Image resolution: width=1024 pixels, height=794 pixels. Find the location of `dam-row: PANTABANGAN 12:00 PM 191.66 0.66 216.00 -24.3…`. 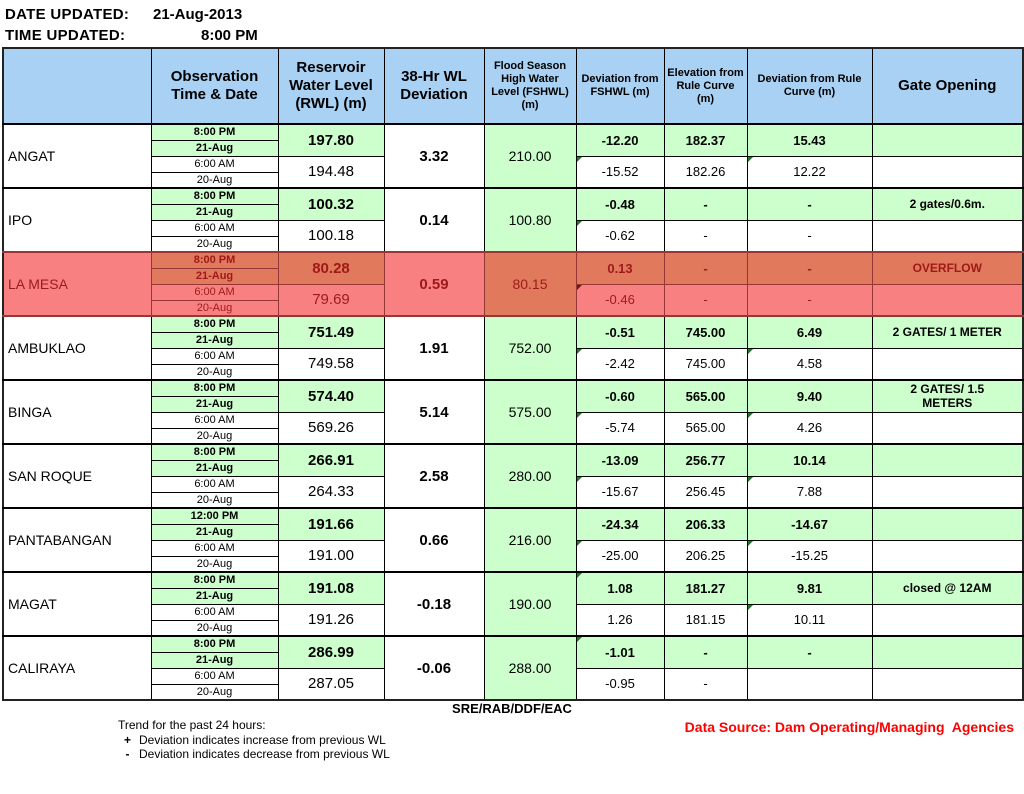

dam-row: PANTABANGAN 12:00 PM 191.66 0.66 216.00 -24.3… is located at coordinates (513, 540).